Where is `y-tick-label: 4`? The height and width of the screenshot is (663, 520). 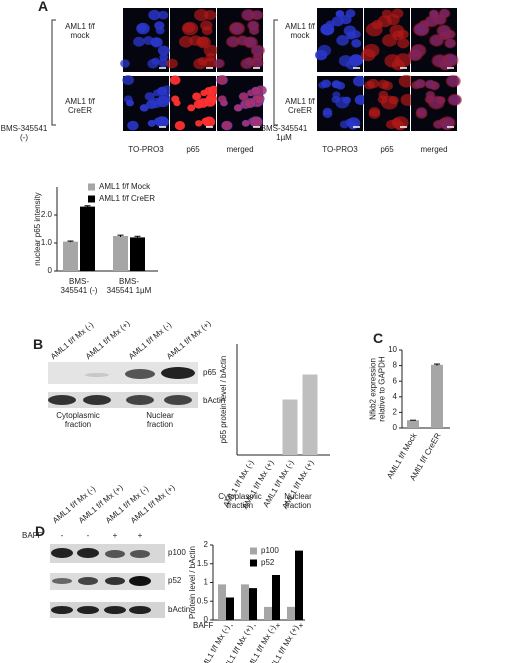 y-tick-label: 4 is located at coordinates (395, 396).